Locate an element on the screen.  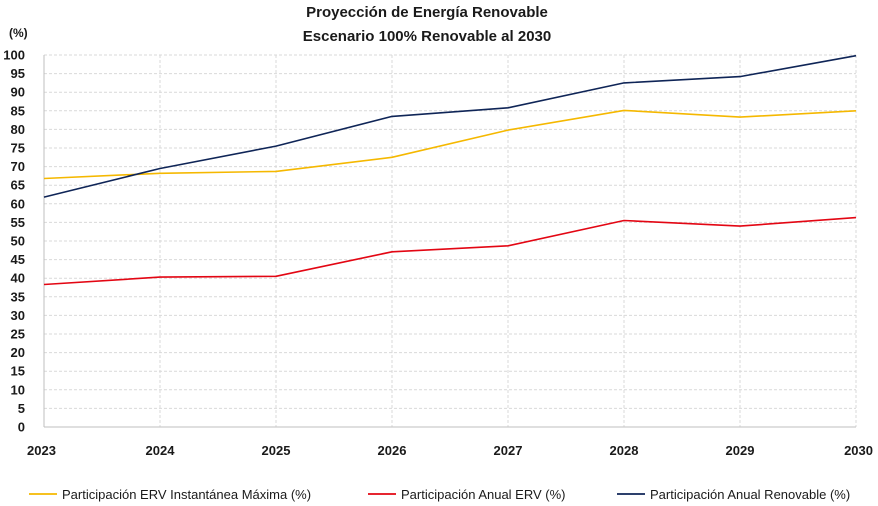
y-tick-label: 45 is located at coordinates (18, 259).